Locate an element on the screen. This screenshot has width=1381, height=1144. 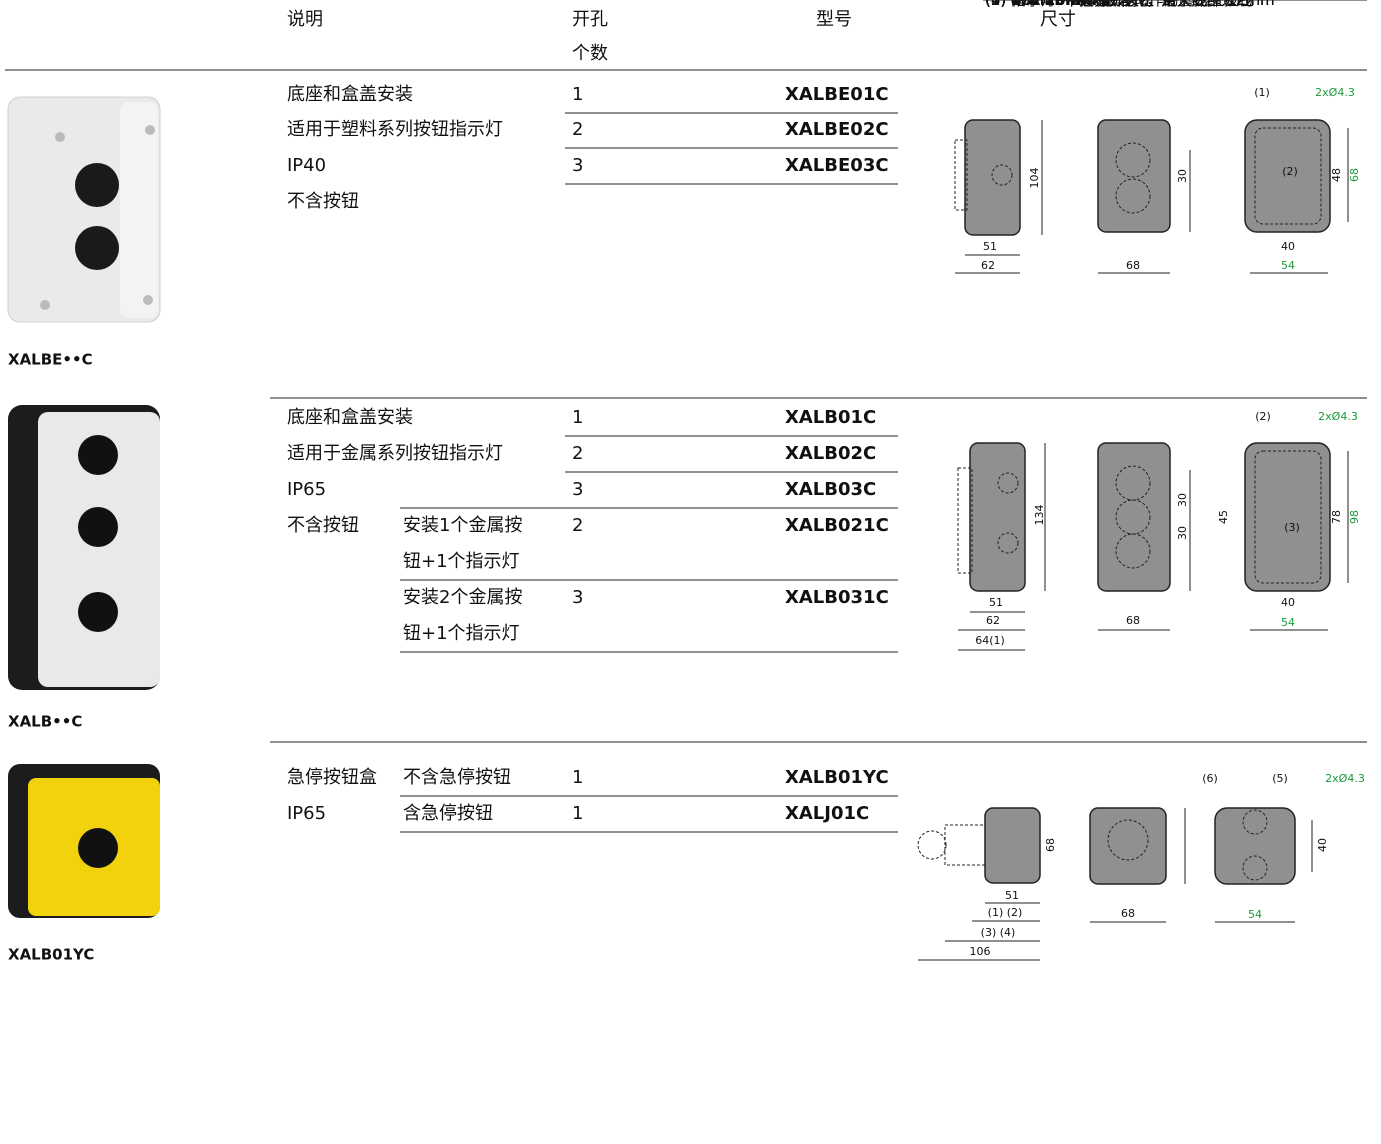
model: XALB01C is located at coordinates (830, 417).